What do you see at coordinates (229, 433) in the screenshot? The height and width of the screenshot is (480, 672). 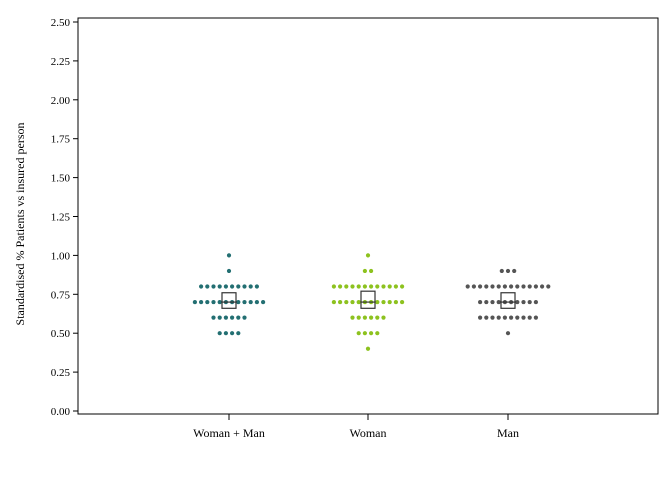 I see `x-tick-label: Woman + Man` at bounding box center [229, 433].